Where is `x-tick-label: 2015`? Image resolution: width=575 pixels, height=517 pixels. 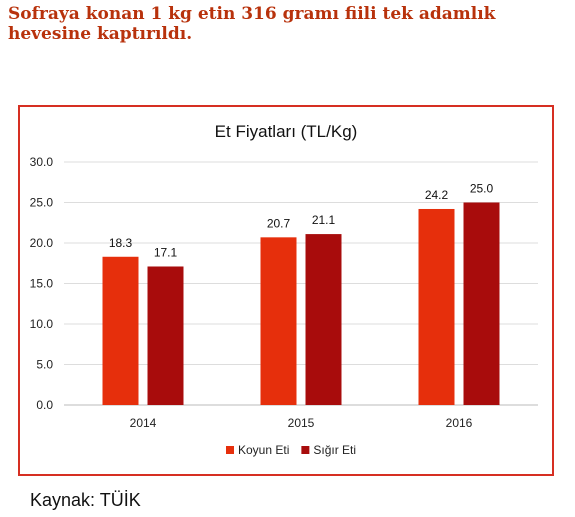
x-tick-label: 2015 is located at coordinates (301, 423).